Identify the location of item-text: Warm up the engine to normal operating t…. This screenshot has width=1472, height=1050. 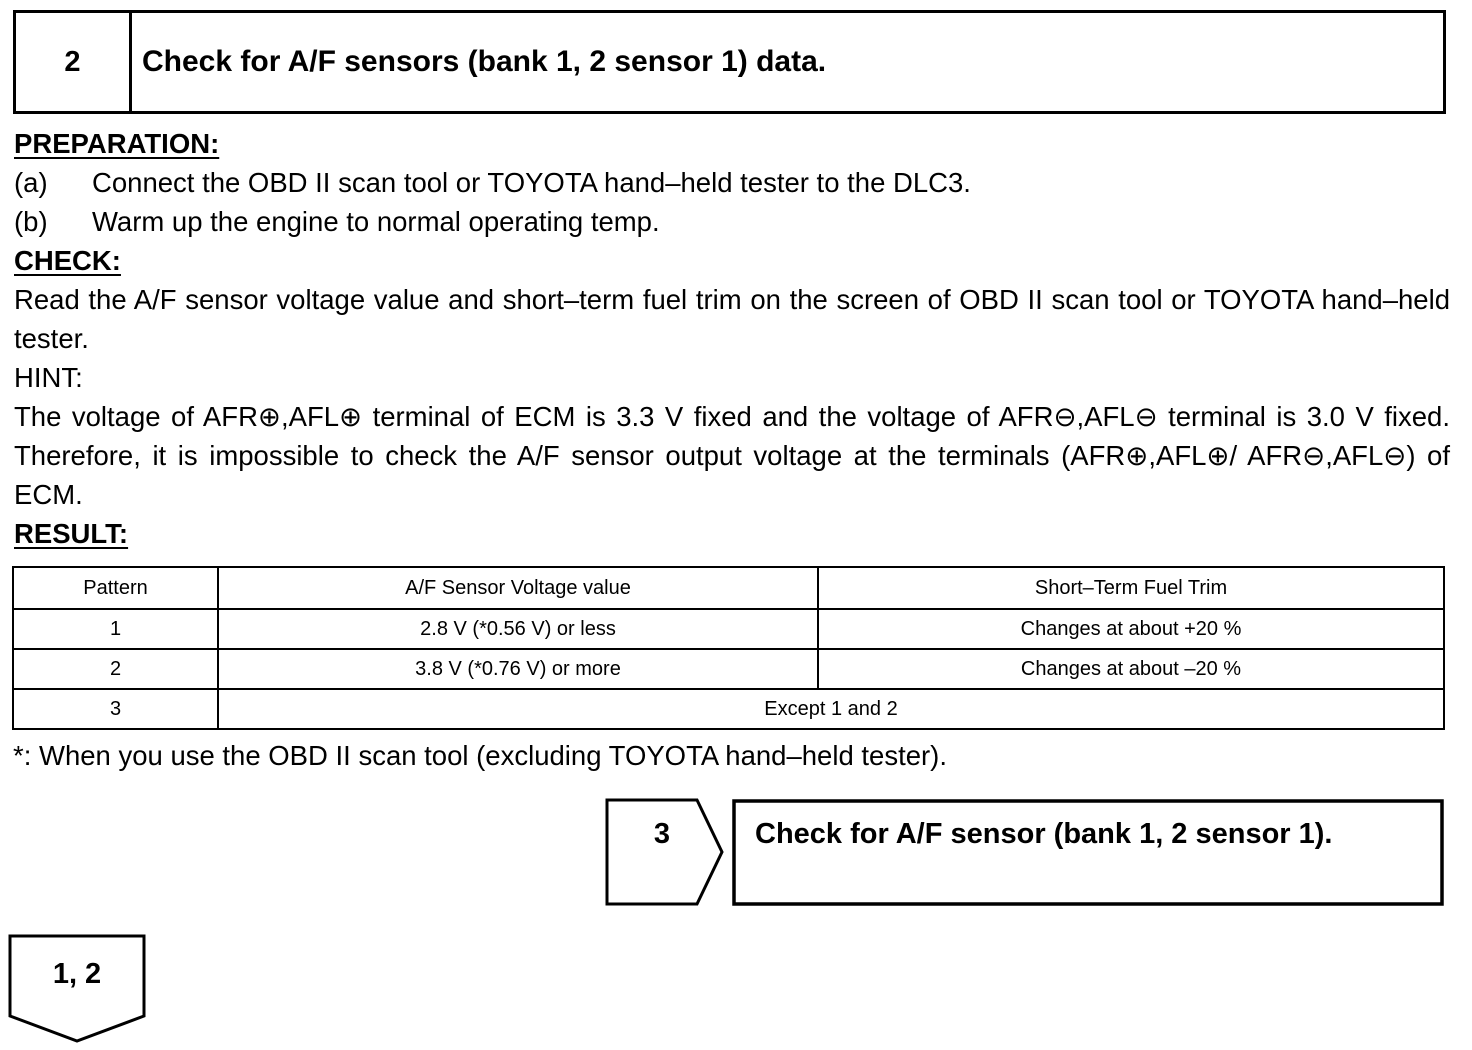
(376, 221).